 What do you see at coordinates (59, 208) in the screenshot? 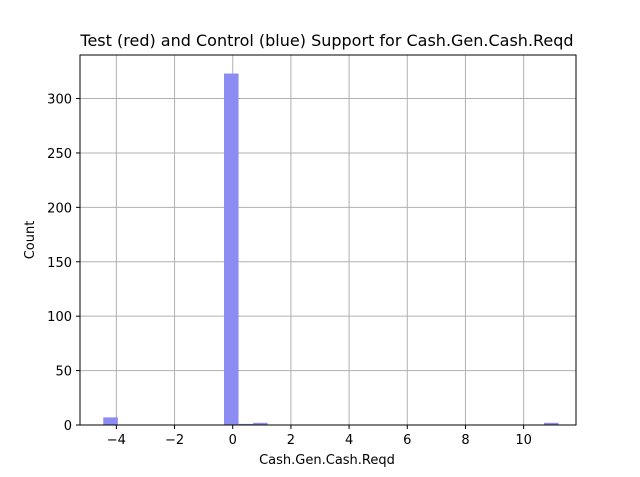
I see `y-tick-label: 200` at bounding box center [59, 208].